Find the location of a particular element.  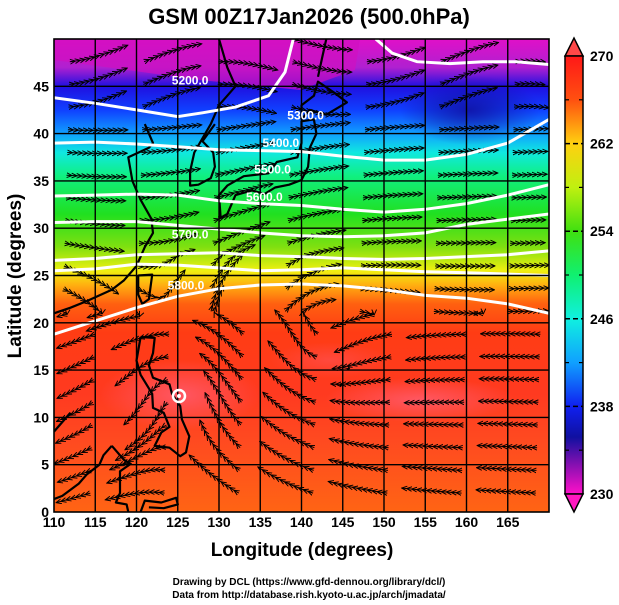

contour-label: 5500.0 is located at coordinates (272, 169).